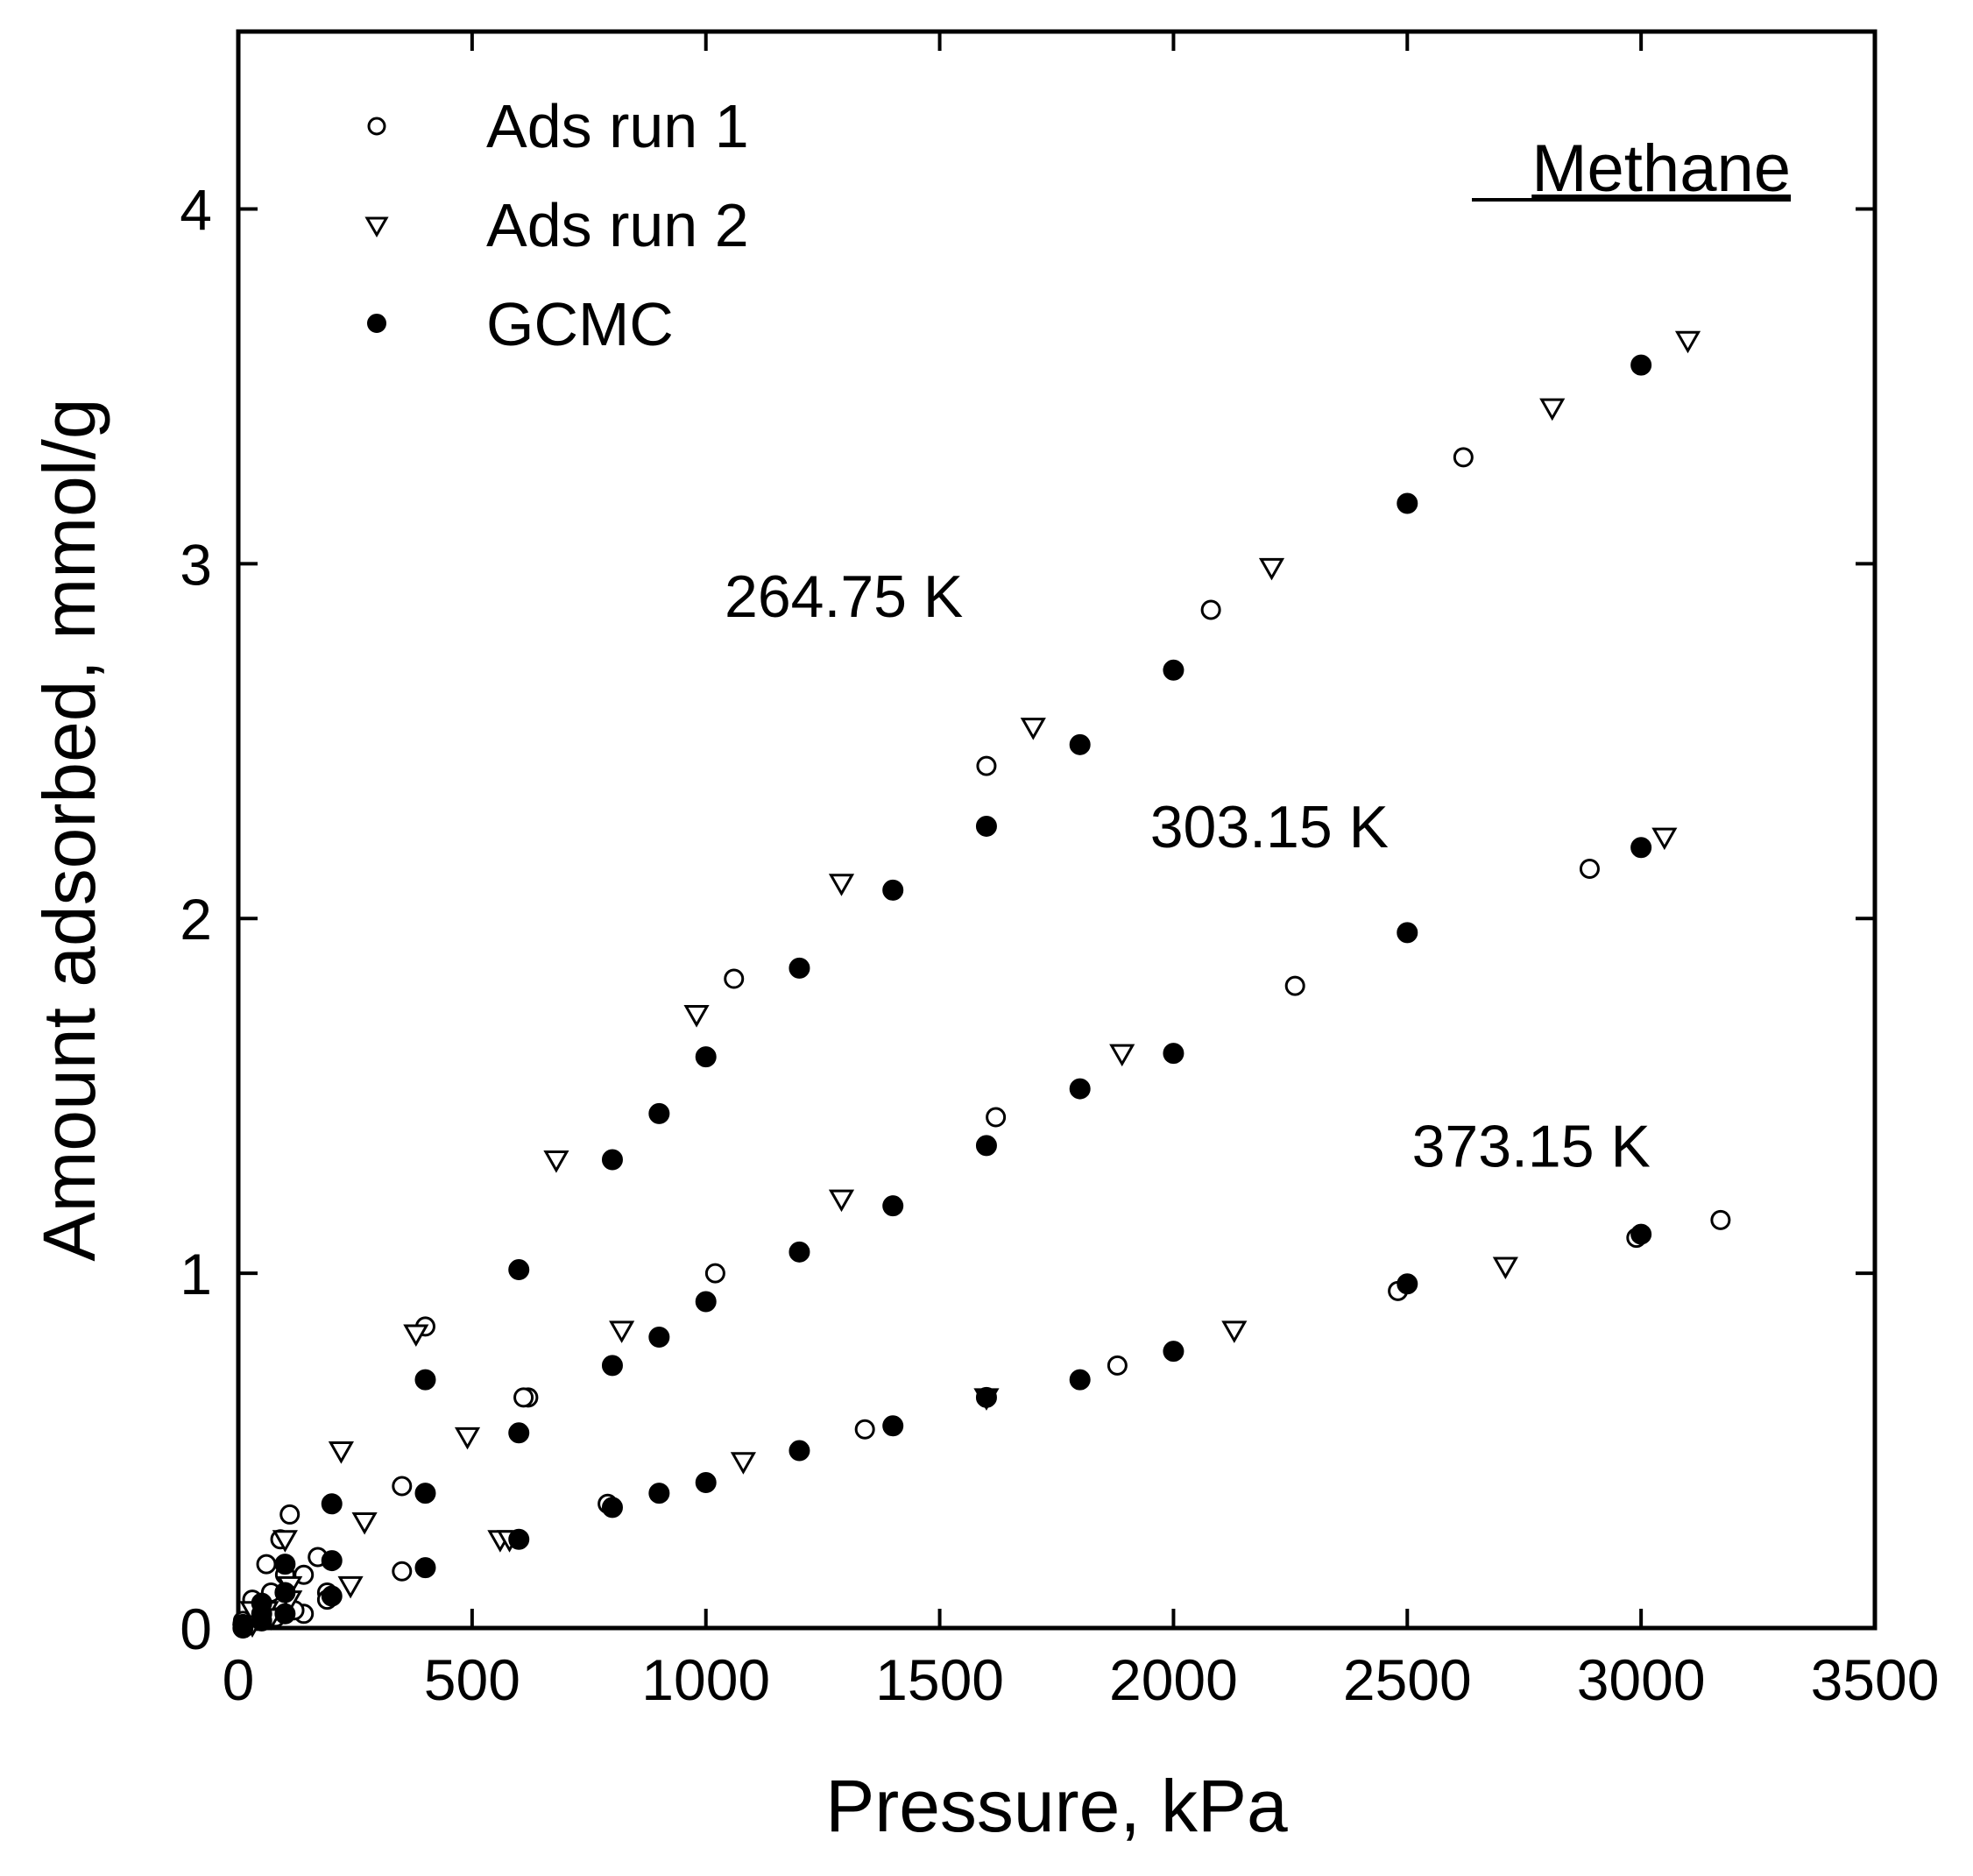 The image size is (1973, 1876). Describe the element at coordinates (1270, 827) in the screenshot. I see `temperature-annotation: 303.15 K` at that location.